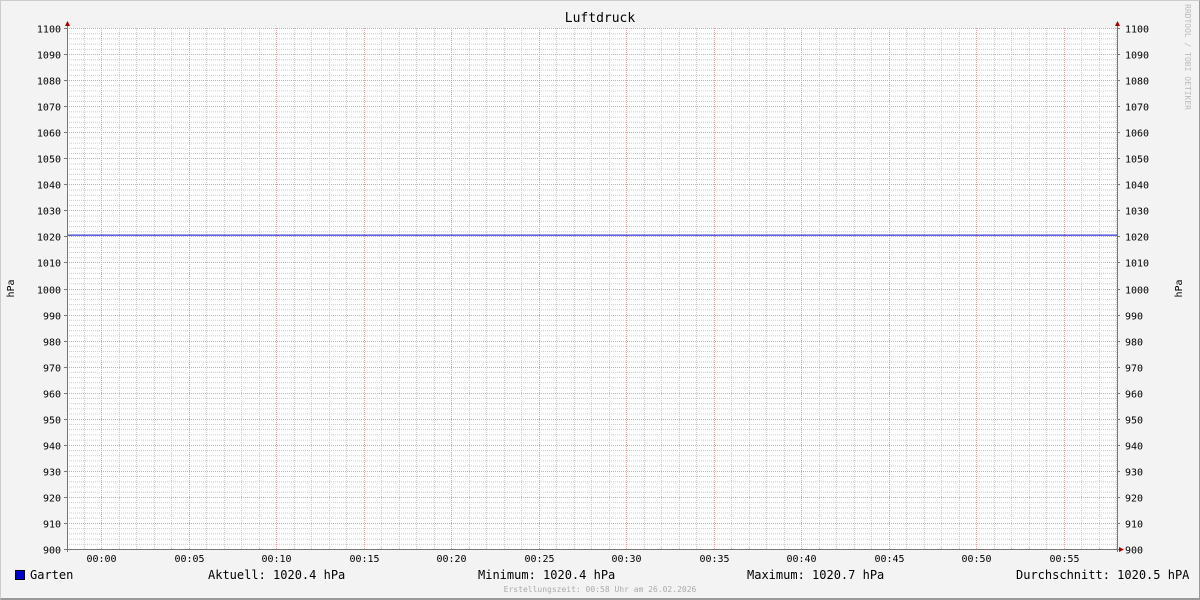  Describe the element at coordinates (49, 56) in the screenshot. I see `y-tick-label-left: 1090` at that location.